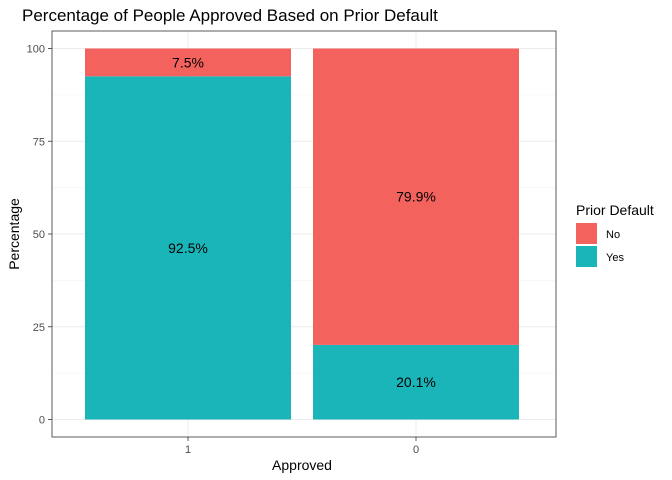 This screenshot has height=480, width=672. I want to click on legend: Prior Default No Yes, so click(615, 234).